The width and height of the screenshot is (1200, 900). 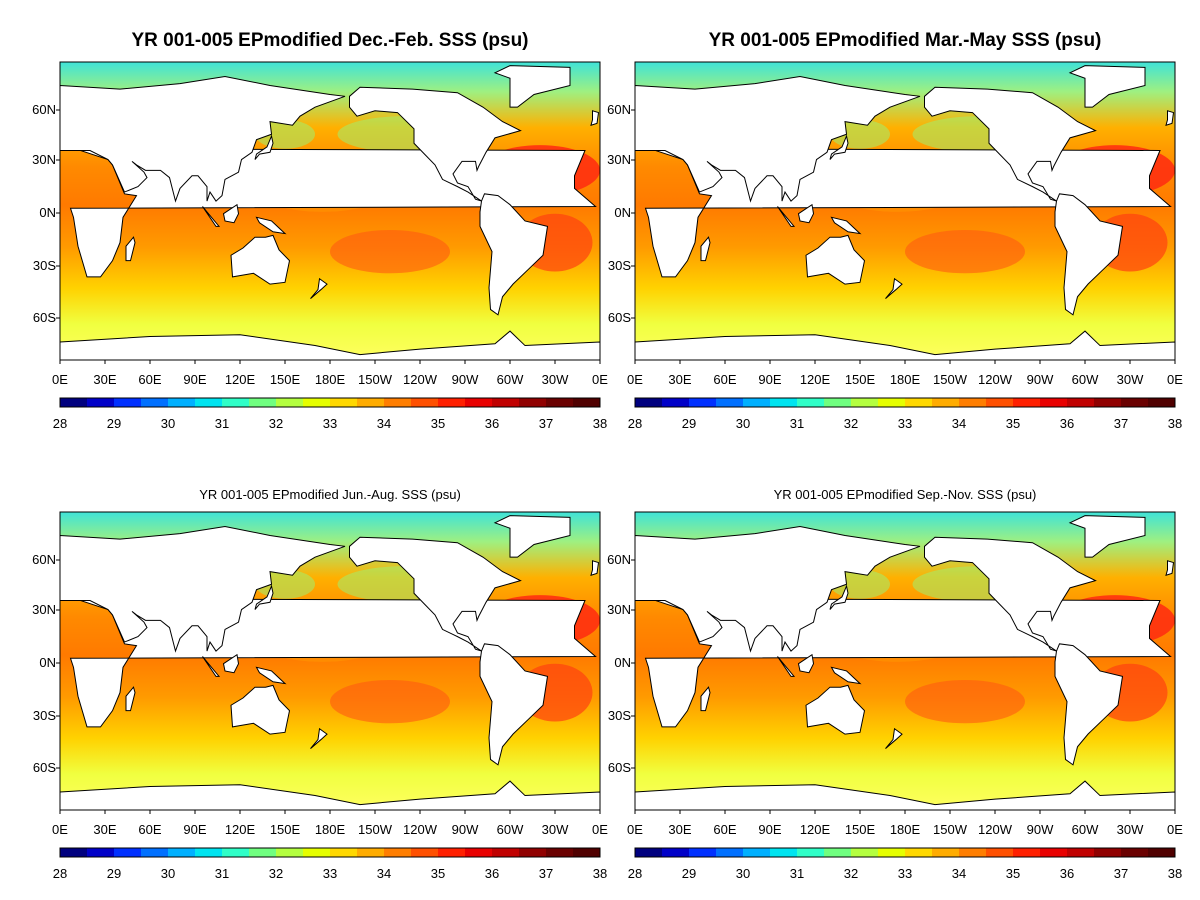 What do you see at coordinates (835, 709) in the screenshot?
I see `land-australia` at bounding box center [835, 709].